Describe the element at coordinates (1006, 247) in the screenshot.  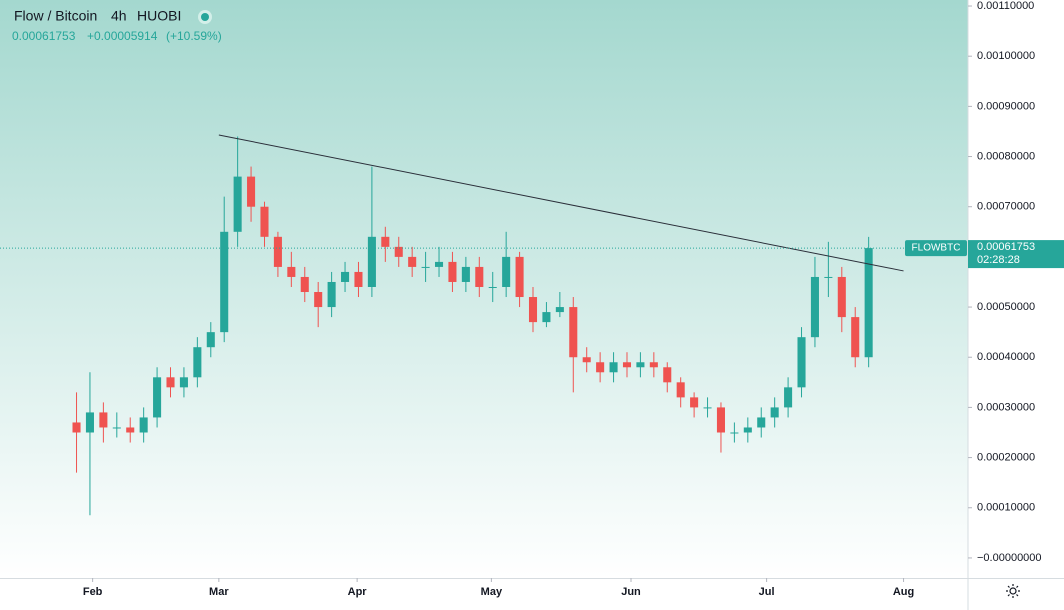
I see `price-tag-label: 0.00061753` at that location.